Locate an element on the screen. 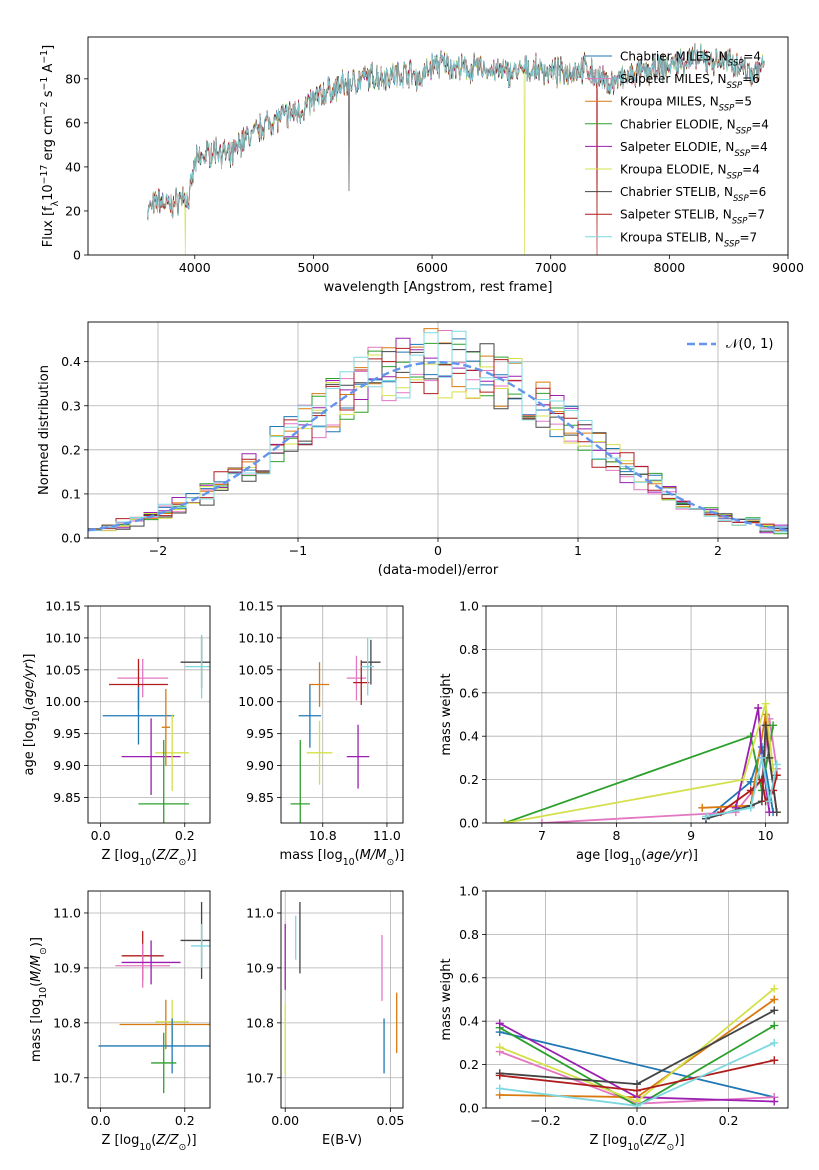  legend-label: Kroupa MILES, NSSP=5 is located at coordinates (686, 104).